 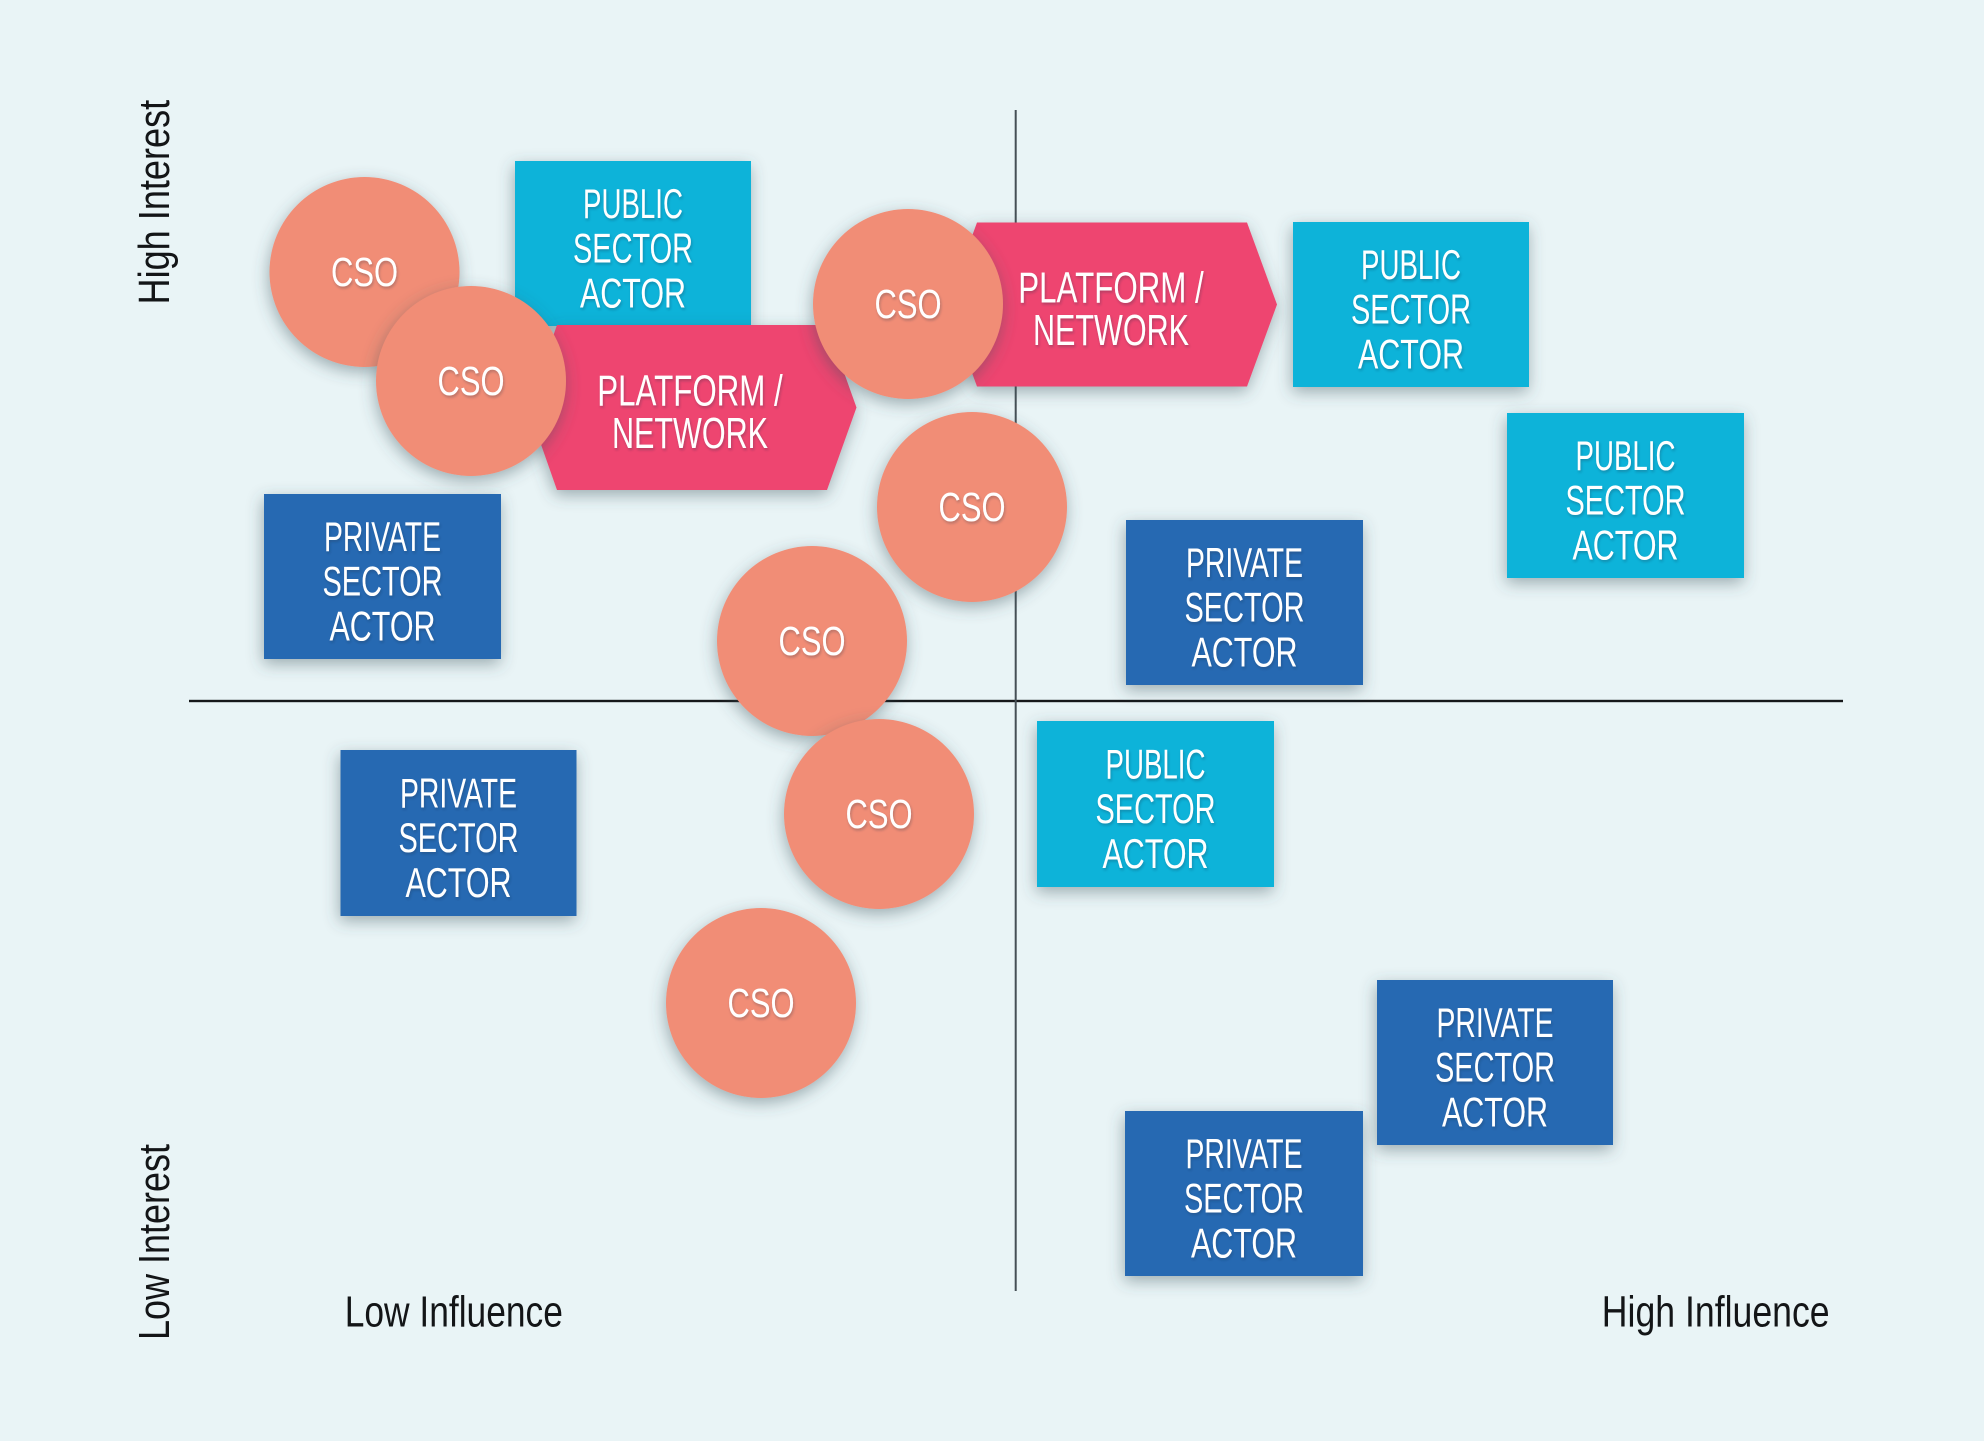 What do you see at coordinates (155, 1242) in the screenshot?
I see `svg-text: Low Interest` at bounding box center [155, 1242].